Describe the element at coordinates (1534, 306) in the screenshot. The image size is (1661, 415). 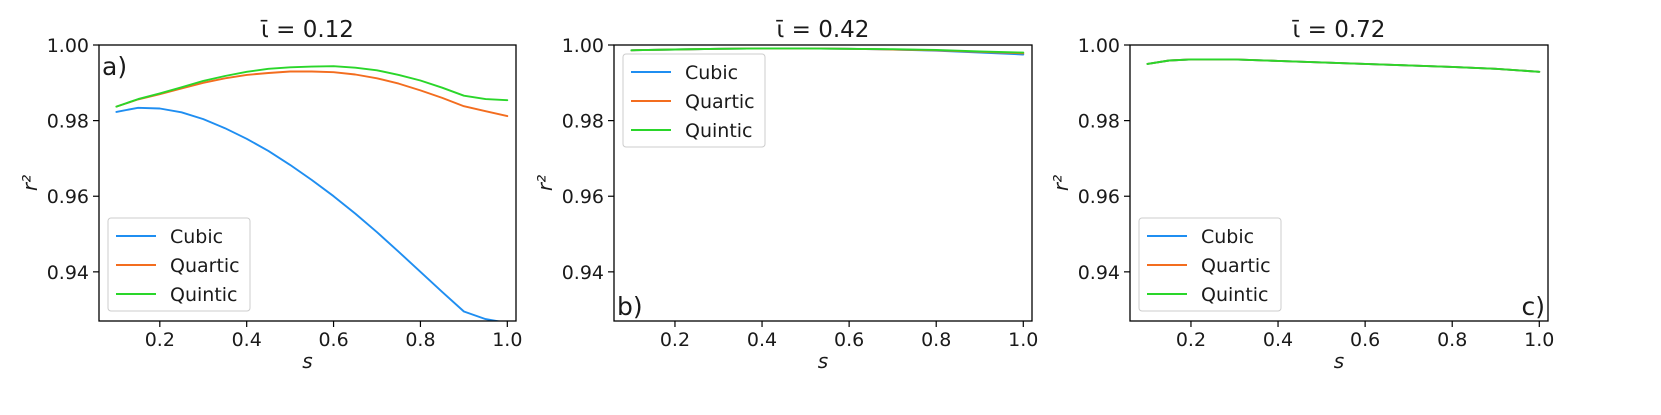
I see `panel-label: c)` at that location.